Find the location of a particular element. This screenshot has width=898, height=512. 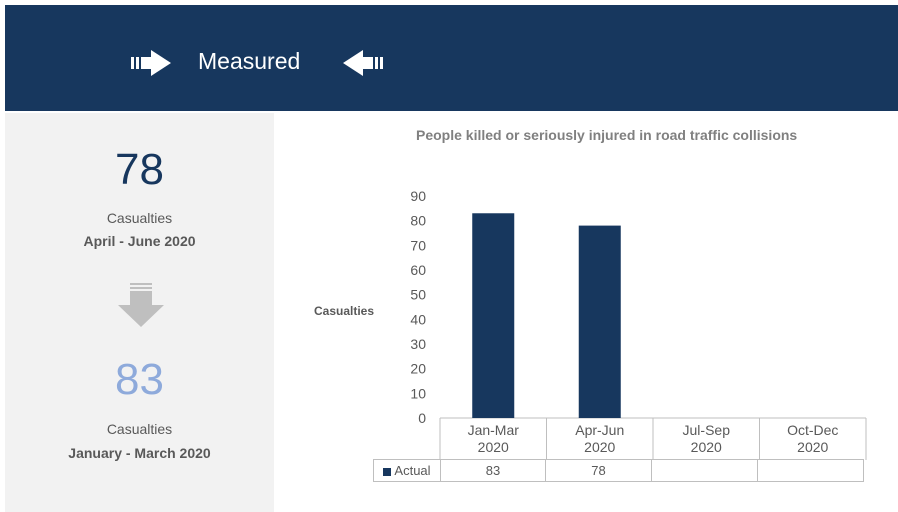

y-tick-label: 0 is located at coordinates (422, 418).